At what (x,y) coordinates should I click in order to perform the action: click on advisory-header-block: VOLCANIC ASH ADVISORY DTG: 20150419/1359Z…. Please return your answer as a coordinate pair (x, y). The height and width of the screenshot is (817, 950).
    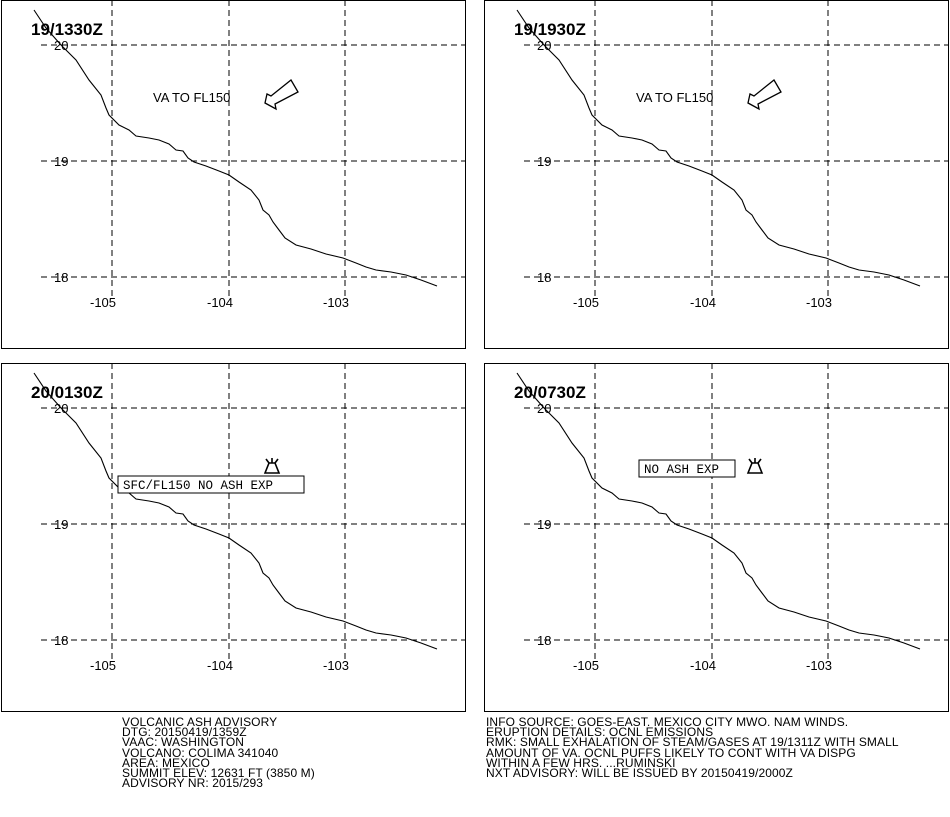
    Looking at the image, I should click on (218, 753).